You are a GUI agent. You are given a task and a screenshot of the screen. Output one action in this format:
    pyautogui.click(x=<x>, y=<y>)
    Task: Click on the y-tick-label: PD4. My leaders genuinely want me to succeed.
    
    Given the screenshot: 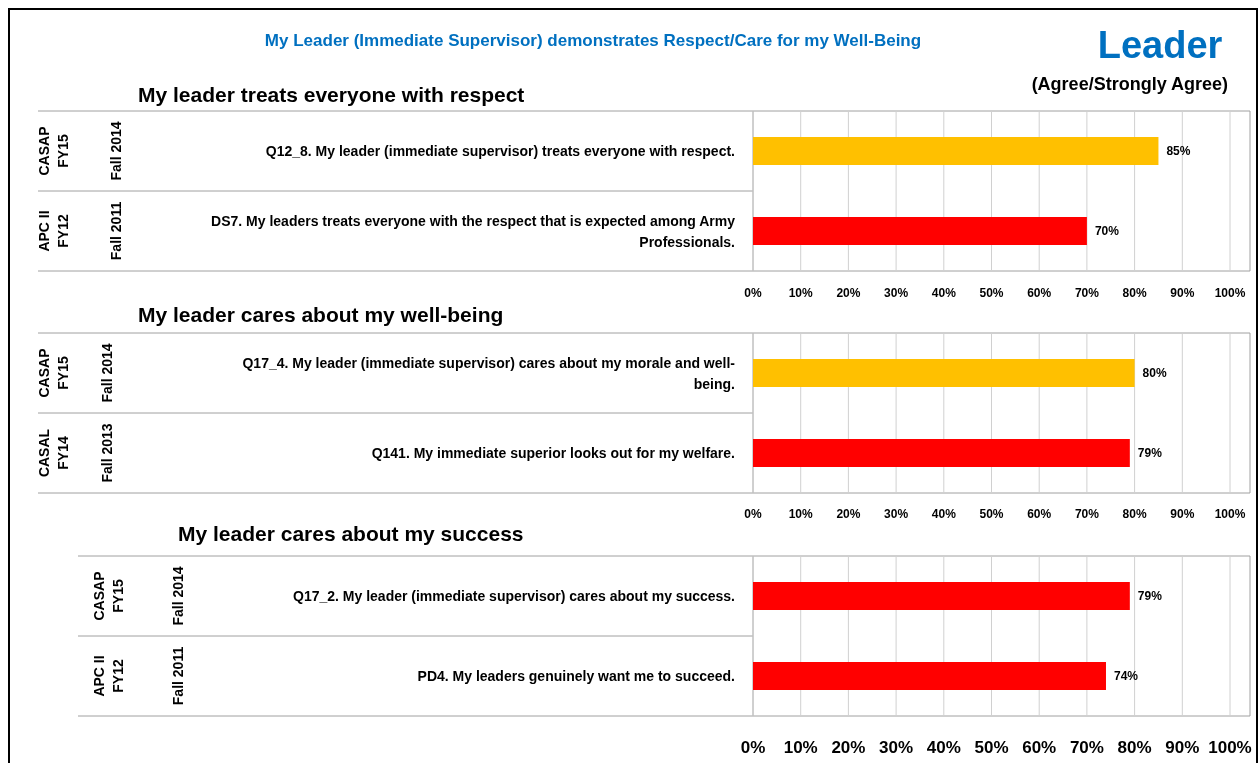 What is the action you would take?
    pyautogui.click(x=576, y=676)
    